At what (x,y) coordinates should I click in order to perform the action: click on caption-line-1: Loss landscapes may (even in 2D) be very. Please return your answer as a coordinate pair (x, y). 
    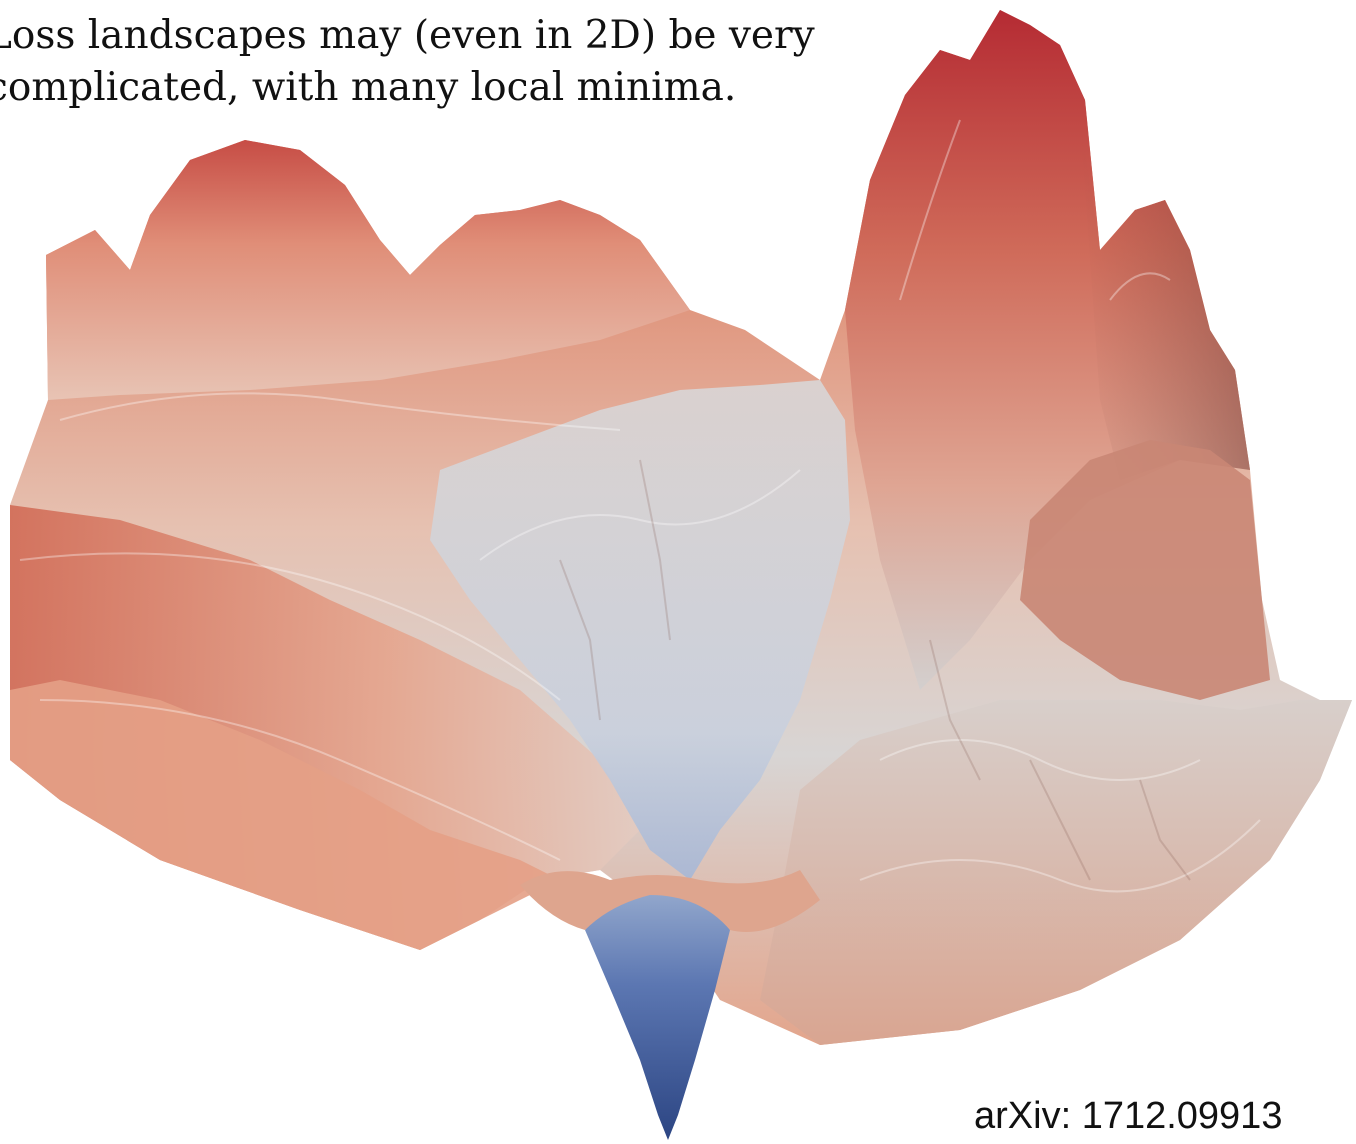
    Looking at the image, I should click on (407, 35).